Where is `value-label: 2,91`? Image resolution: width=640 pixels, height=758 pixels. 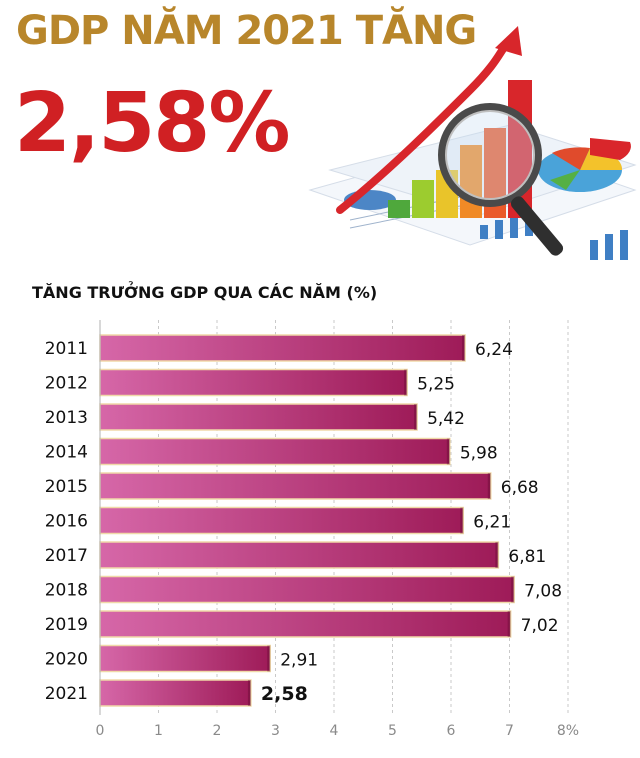 value-label: 2,91 is located at coordinates (299, 661).